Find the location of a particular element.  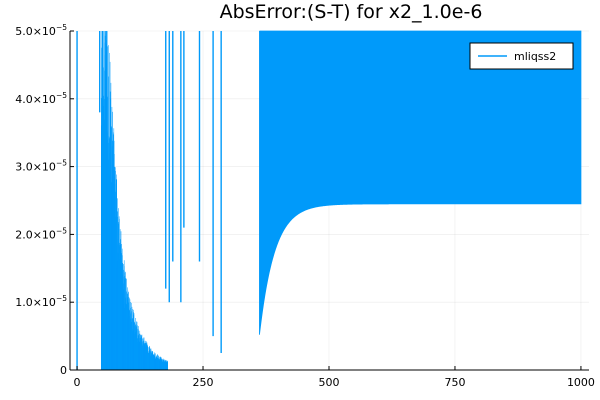

x-tick-label-1: 250 is located at coordinates (203, 382).